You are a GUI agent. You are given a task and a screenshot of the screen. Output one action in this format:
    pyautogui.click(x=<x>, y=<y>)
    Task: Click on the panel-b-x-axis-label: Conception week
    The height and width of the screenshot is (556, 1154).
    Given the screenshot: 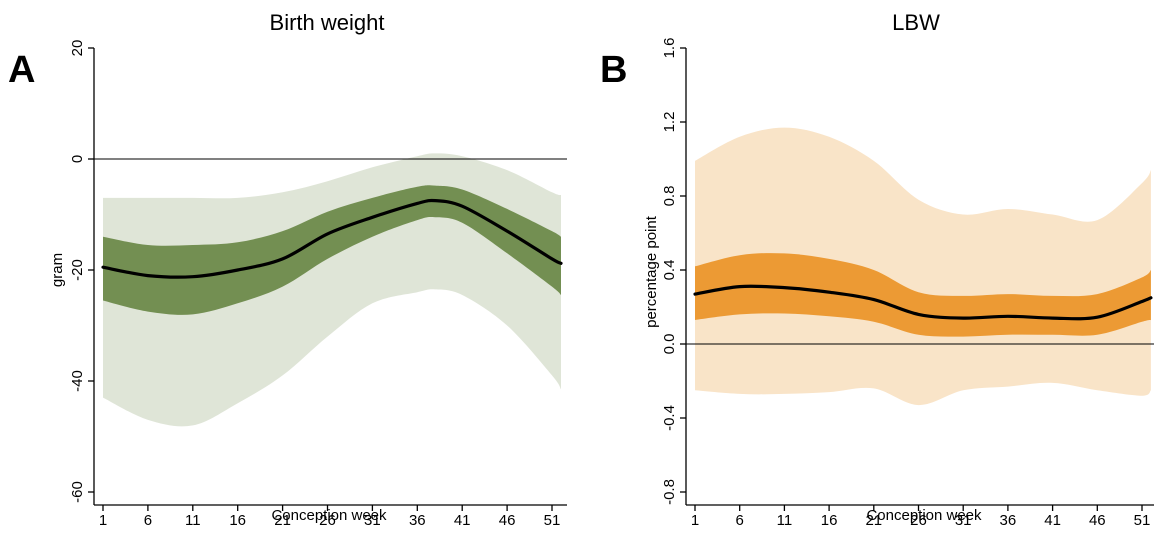 What is the action you would take?
    pyautogui.click(x=924, y=515)
    